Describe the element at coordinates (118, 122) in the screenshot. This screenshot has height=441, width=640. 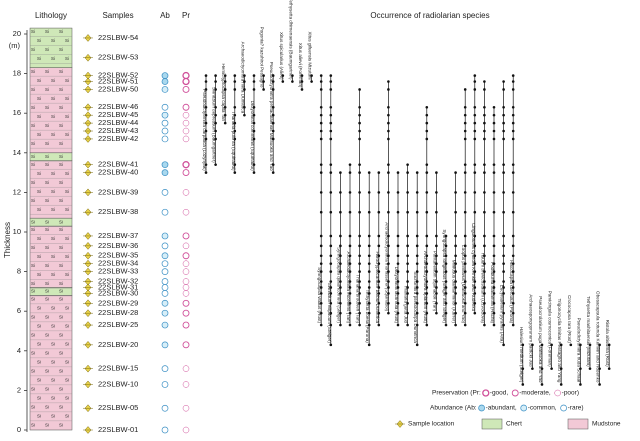
I see `sample-name: 22SLBW-44` at that location.